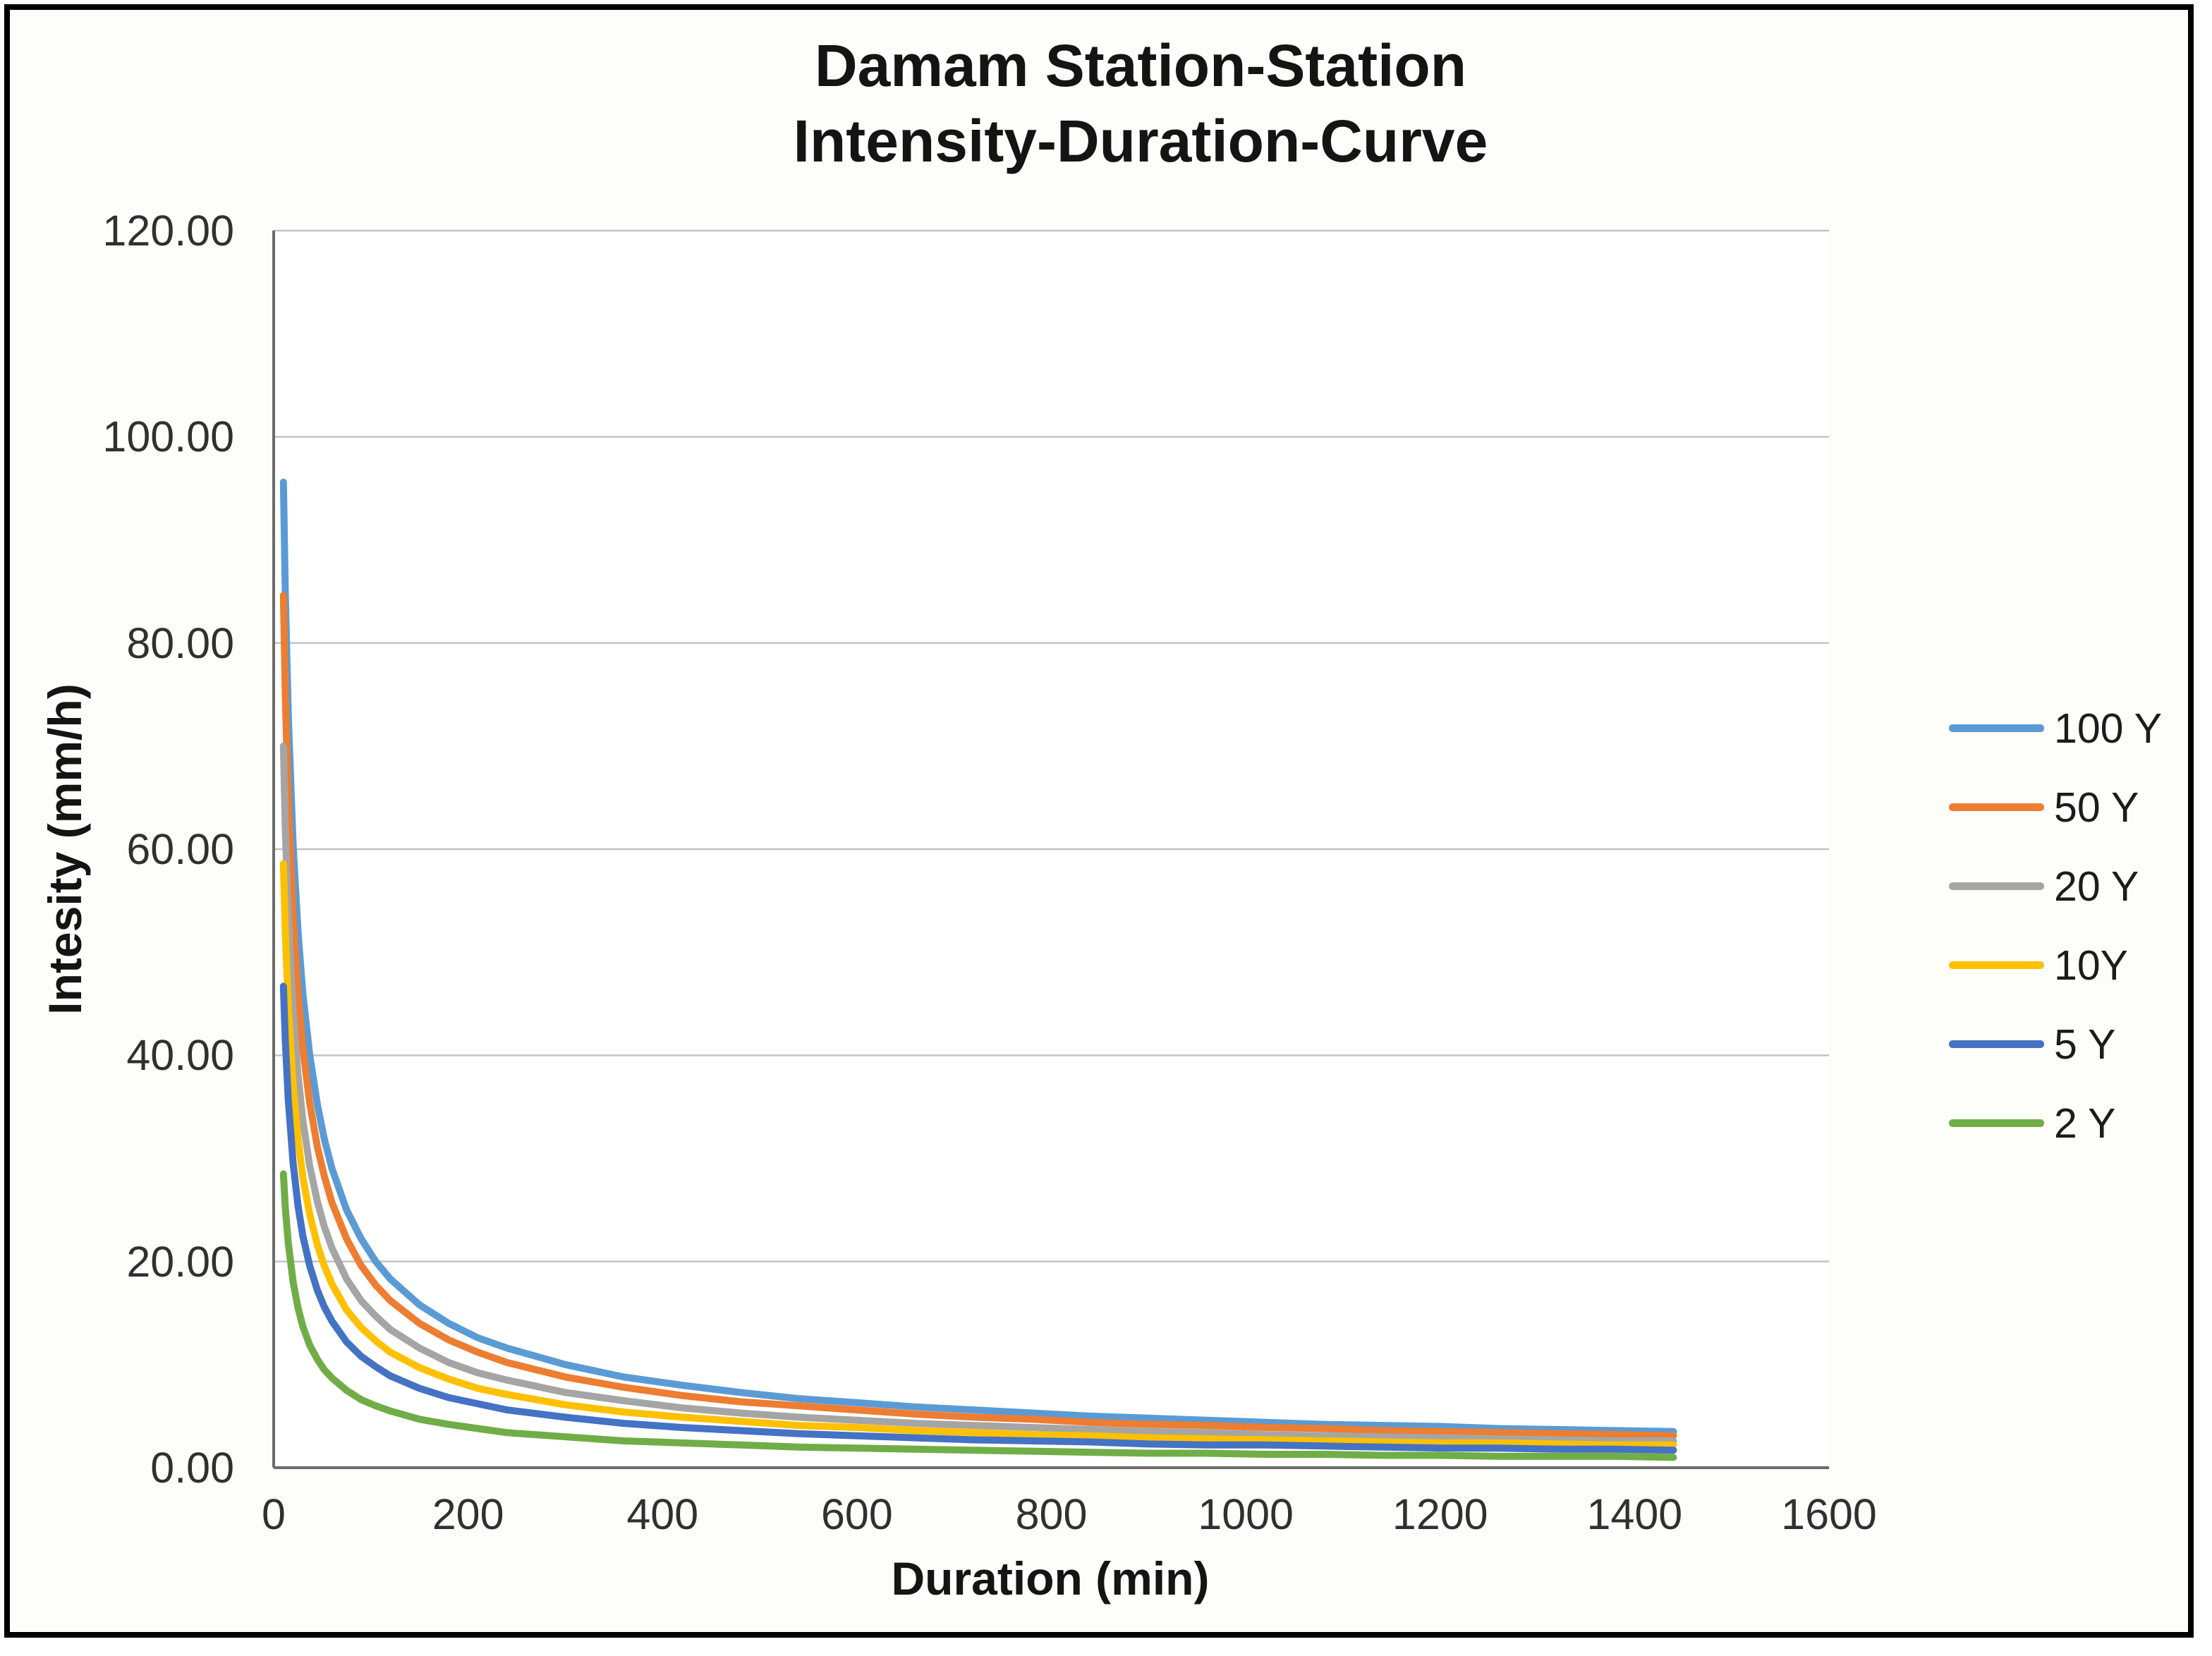 Image resolution: width=2212 pixels, height=1656 pixels. Describe the element at coordinates (856, 1514) in the screenshot. I see `x-tick-label-600: 600` at that location.